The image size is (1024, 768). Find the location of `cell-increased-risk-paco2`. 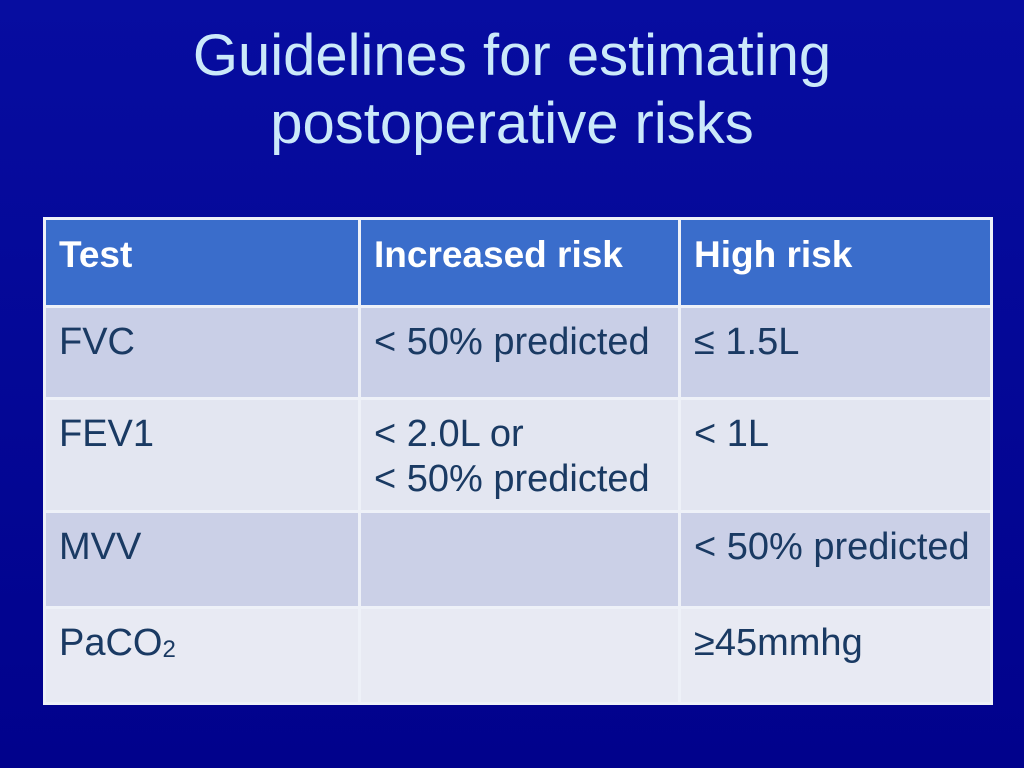

cell-increased-risk-paco2 is located at coordinates (519, 655).